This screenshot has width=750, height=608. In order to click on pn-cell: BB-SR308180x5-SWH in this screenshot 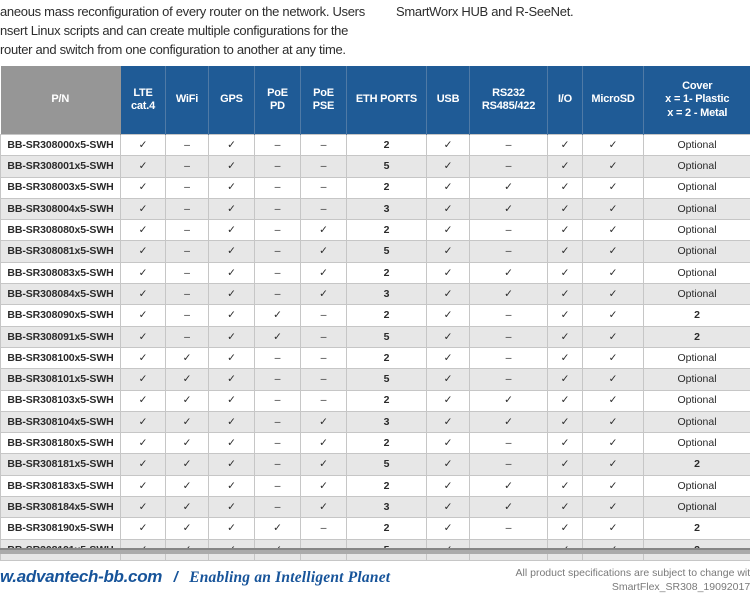, I will do `click(60, 443)`.